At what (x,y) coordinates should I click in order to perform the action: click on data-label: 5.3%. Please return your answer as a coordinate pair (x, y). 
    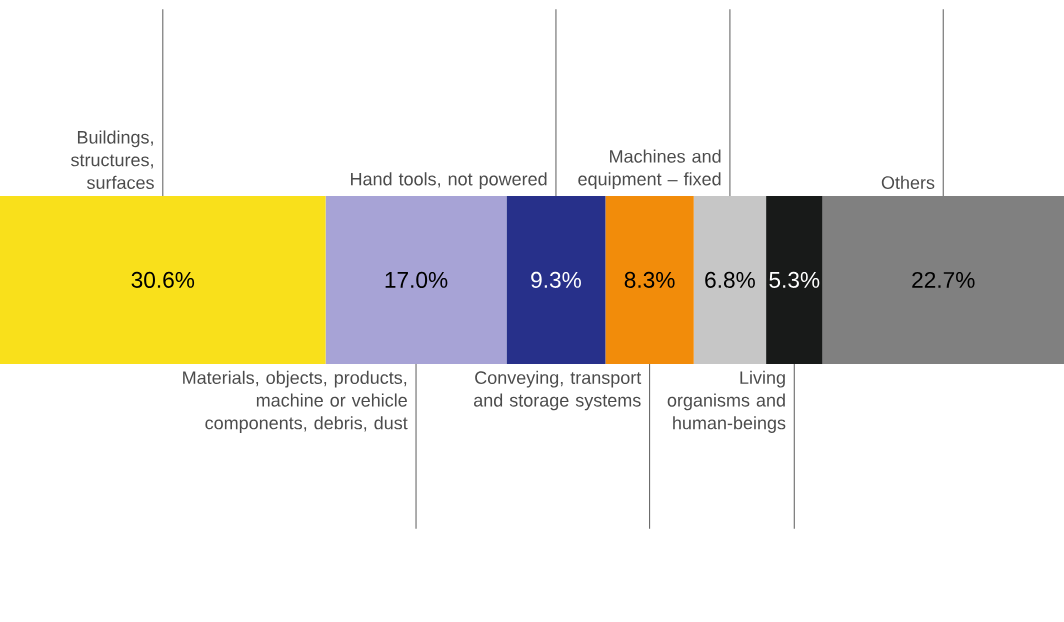
    Looking at the image, I should click on (794, 279).